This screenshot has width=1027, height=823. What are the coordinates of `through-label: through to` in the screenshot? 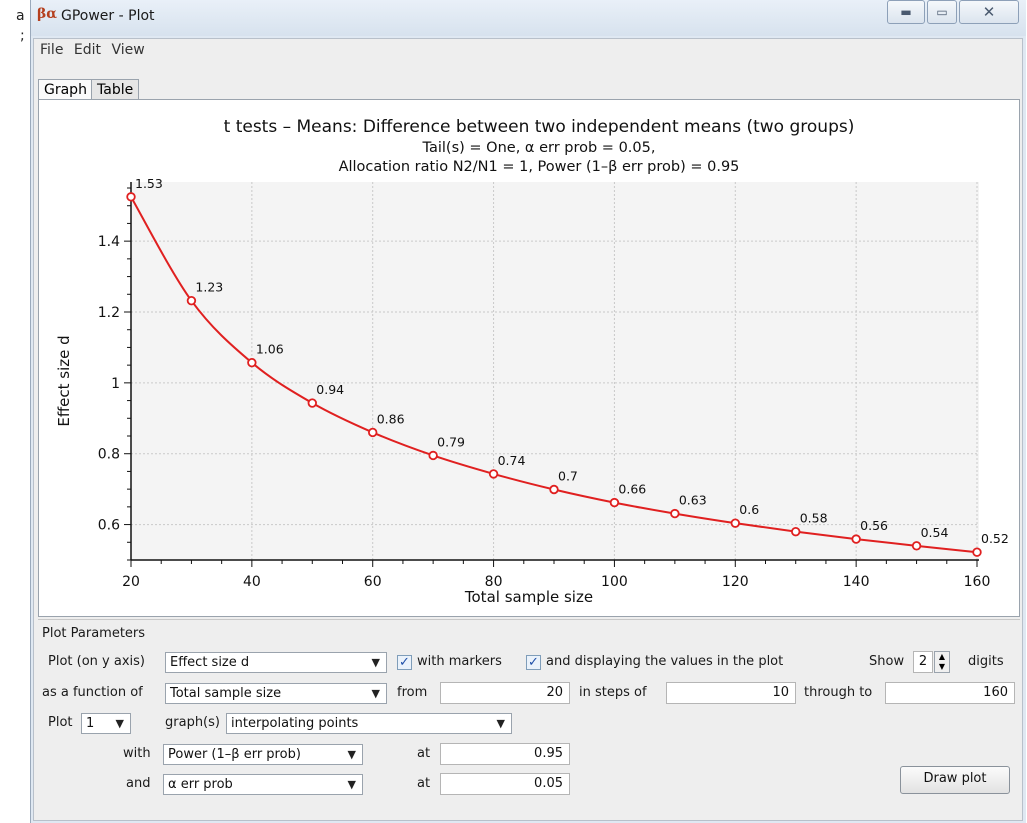 It's located at (838, 692).